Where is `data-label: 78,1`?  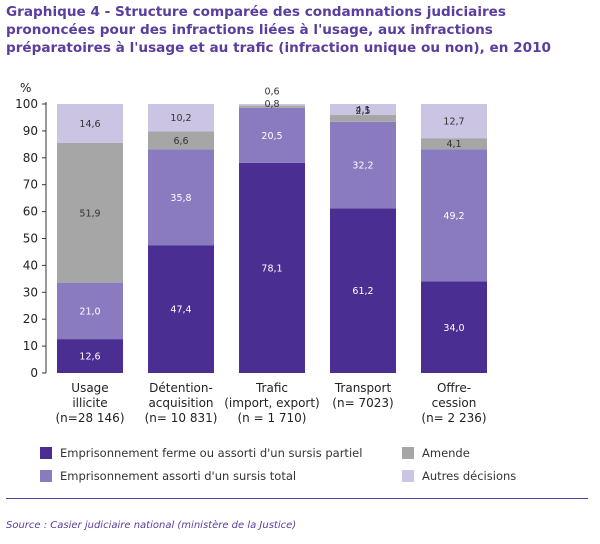 data-label: 78,1 is located at coordinates (271, 268).